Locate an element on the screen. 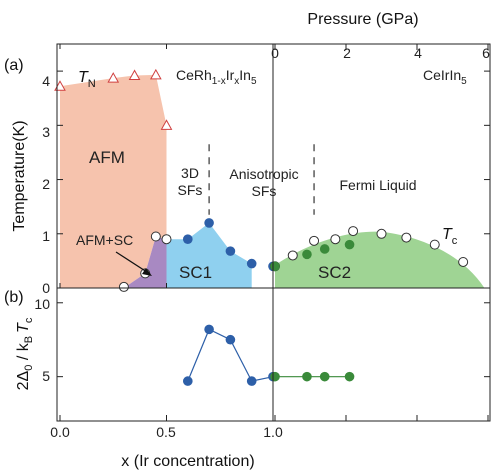 The height and width of the screenshot is (471, 493). tc-label: Tc is located at coordinates (450, 236).